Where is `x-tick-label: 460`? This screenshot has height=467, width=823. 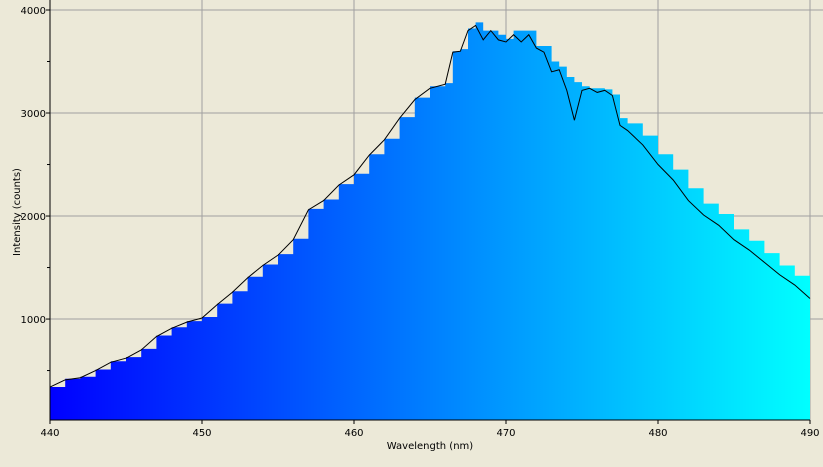
x-tick-label: 460 is located at coordinates (353, 433).